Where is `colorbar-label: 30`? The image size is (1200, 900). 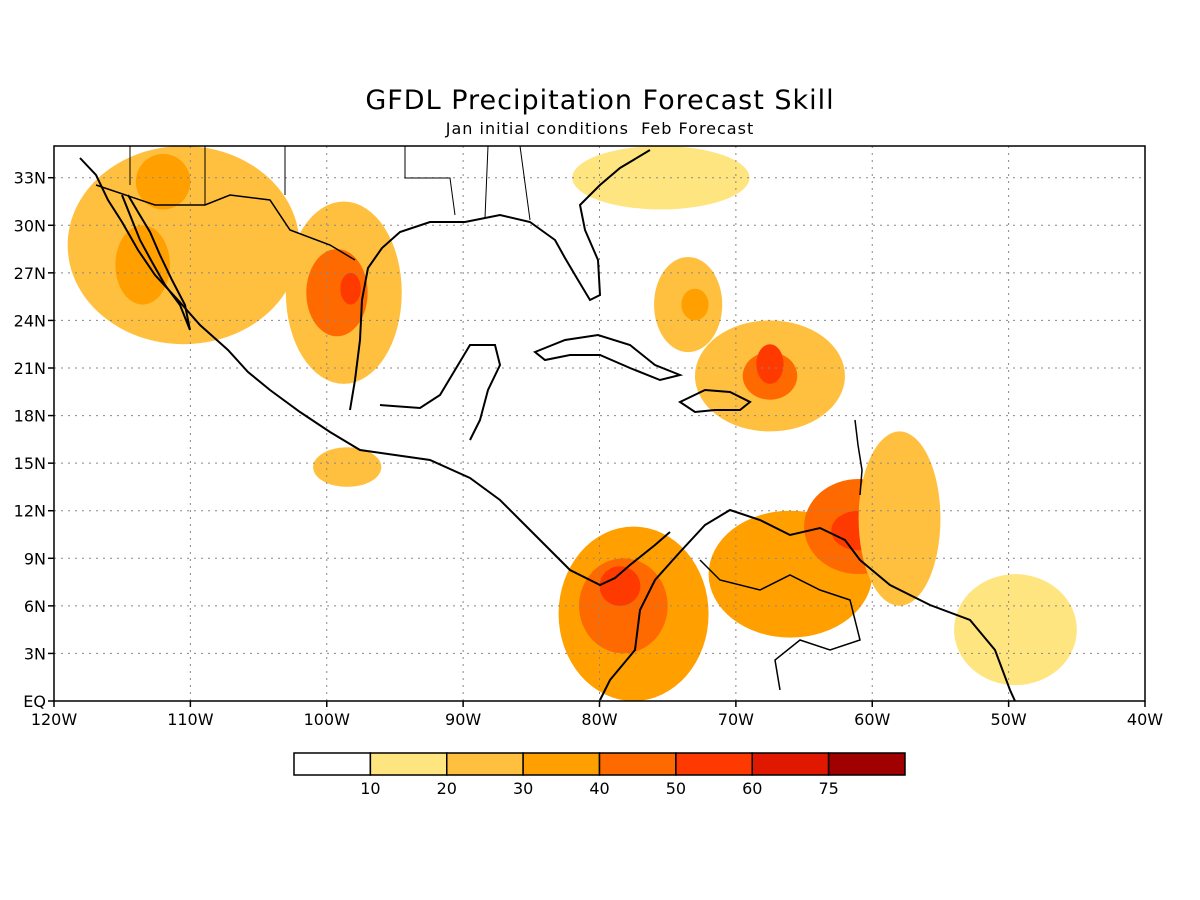
colorbar-label: 30 is located at coordinates (523, 788).